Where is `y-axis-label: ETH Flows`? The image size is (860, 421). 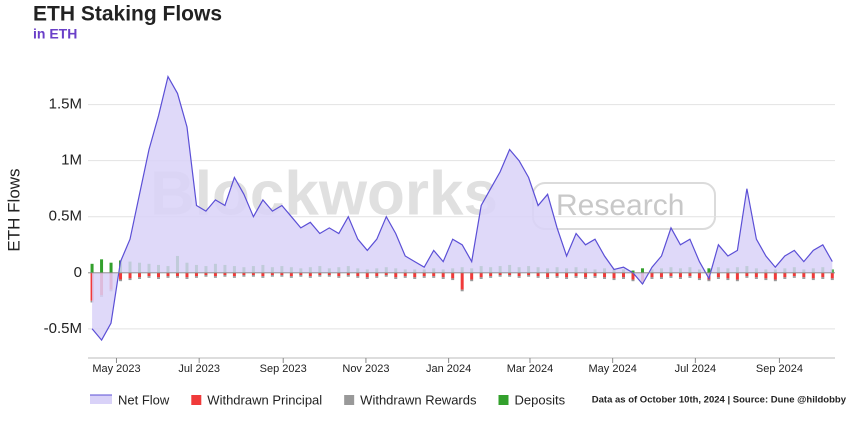 y-axis-label: ETH Flows is located at coordinates (13, 209).